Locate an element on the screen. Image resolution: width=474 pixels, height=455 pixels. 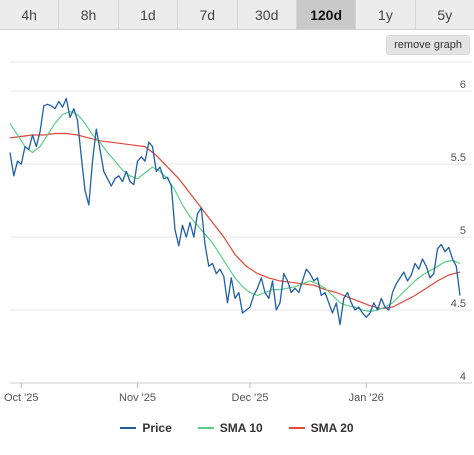
legend-item-sma10: SMA 10 is located at coordinates (230, 428).